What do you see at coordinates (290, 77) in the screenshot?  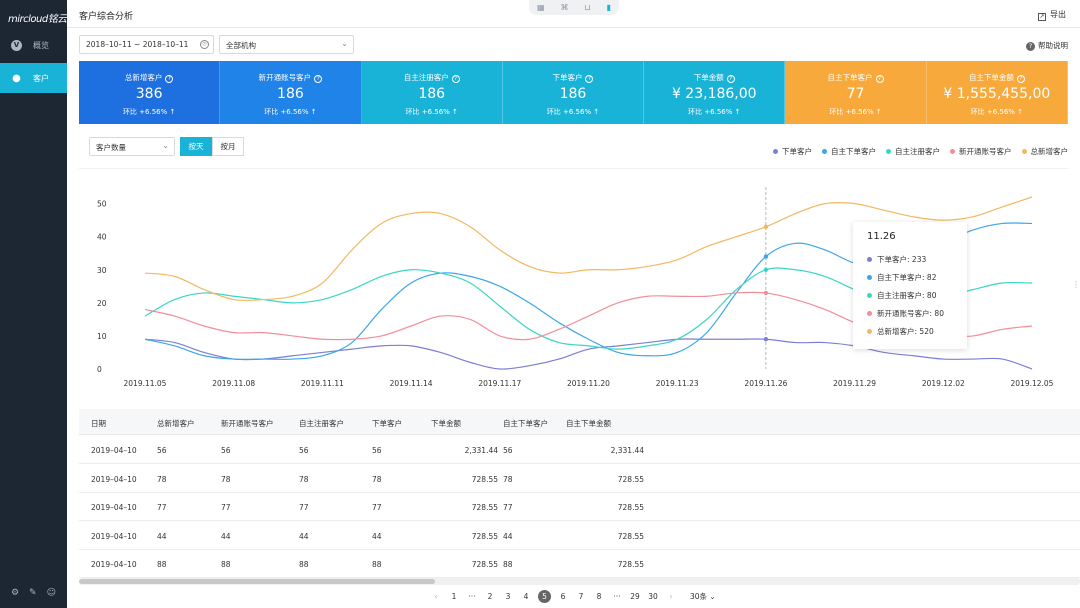 I see `kpi-label: 新开通账号客户?` at bounding box center [290, 77].